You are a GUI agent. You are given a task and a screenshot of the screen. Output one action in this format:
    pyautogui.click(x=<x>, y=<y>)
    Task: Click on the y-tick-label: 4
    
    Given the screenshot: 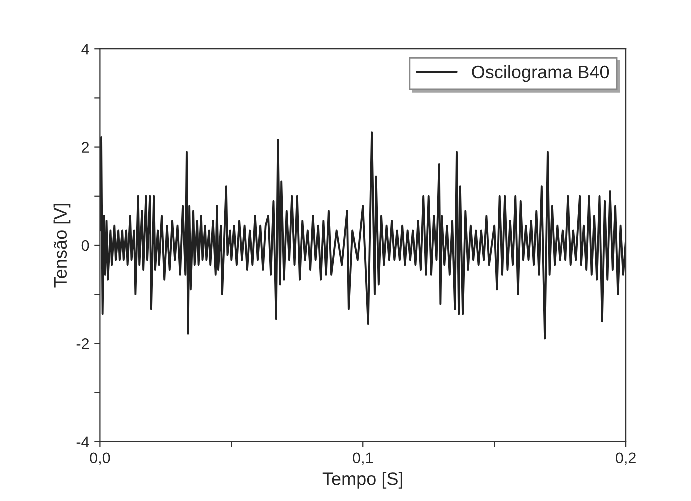 What is the action you would take?
    pyautogui.click(x=86, y=49)
    